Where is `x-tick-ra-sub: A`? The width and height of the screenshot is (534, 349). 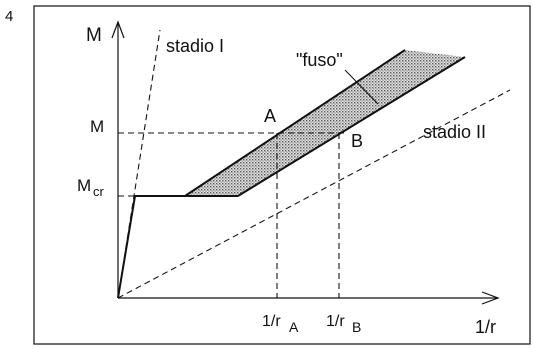 x-tick-ra-sub: A is located at coordinates (294, 327).